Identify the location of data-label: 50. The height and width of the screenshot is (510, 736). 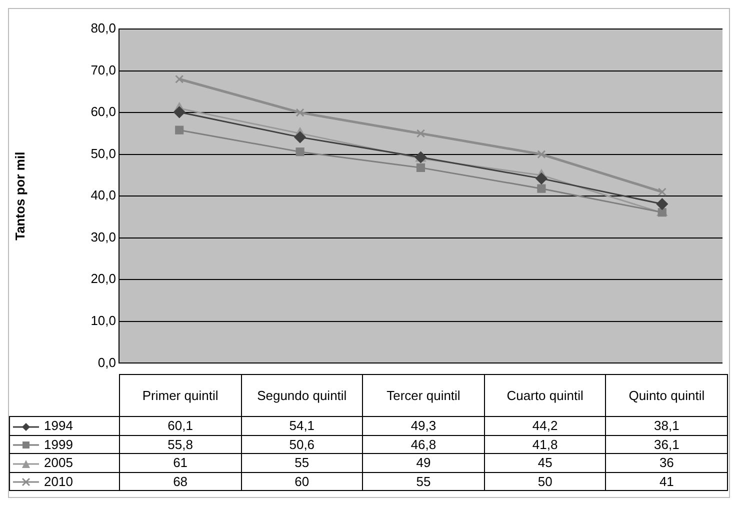
(545, 481).